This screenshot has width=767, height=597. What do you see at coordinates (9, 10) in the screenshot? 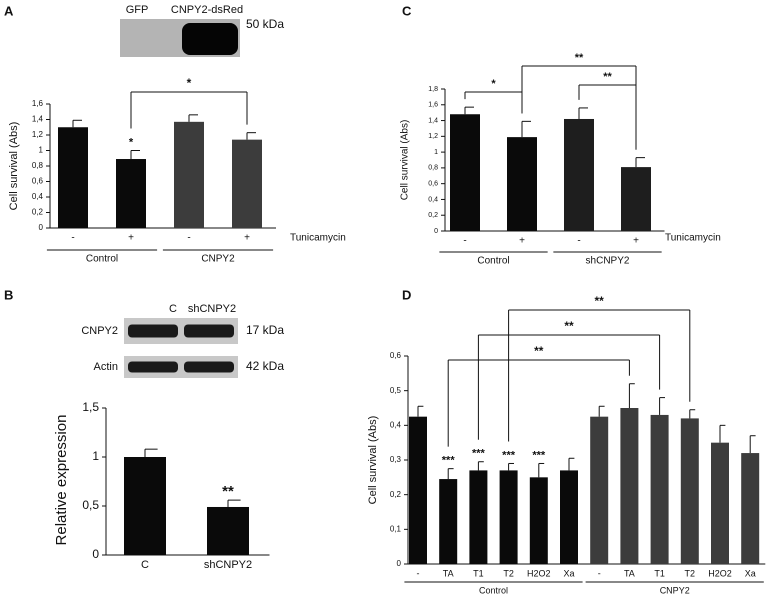
I see `panel-letter: A` at bounding box center [9, 10].